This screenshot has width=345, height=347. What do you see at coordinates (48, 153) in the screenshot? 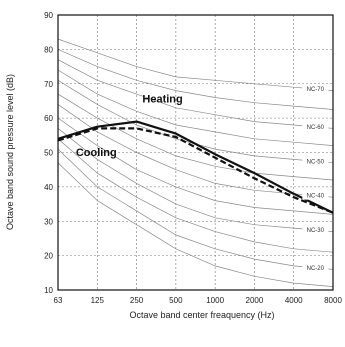
I see `y-tick-label: 50` at bounding box center [48, 153].